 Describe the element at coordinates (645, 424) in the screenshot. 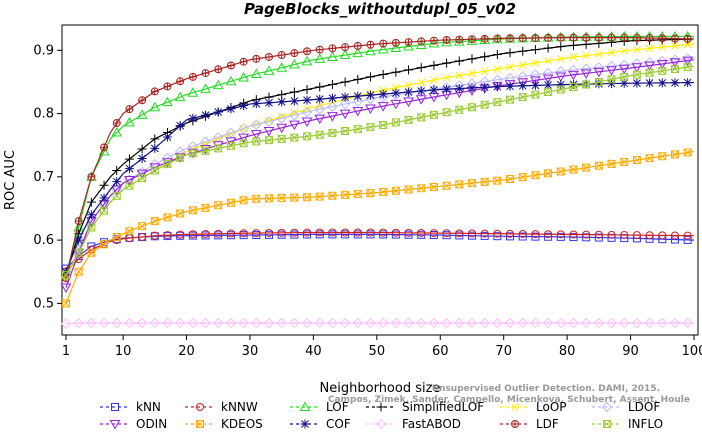

I see `legend-label: INFLO` at that location.